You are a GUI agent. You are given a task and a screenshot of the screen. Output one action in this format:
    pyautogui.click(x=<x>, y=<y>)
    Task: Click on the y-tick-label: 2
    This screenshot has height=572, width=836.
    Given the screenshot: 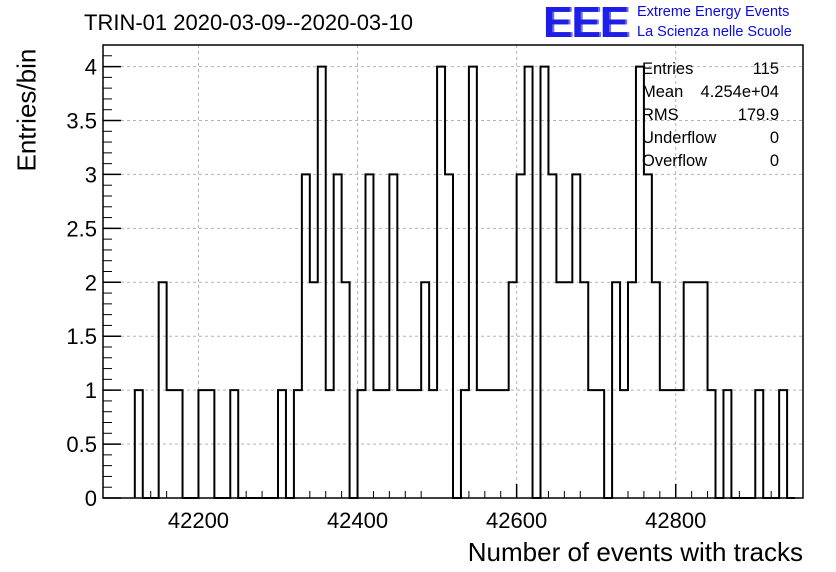 What is the action you would take?
    pyautogui.click(x=91, y=282)
    